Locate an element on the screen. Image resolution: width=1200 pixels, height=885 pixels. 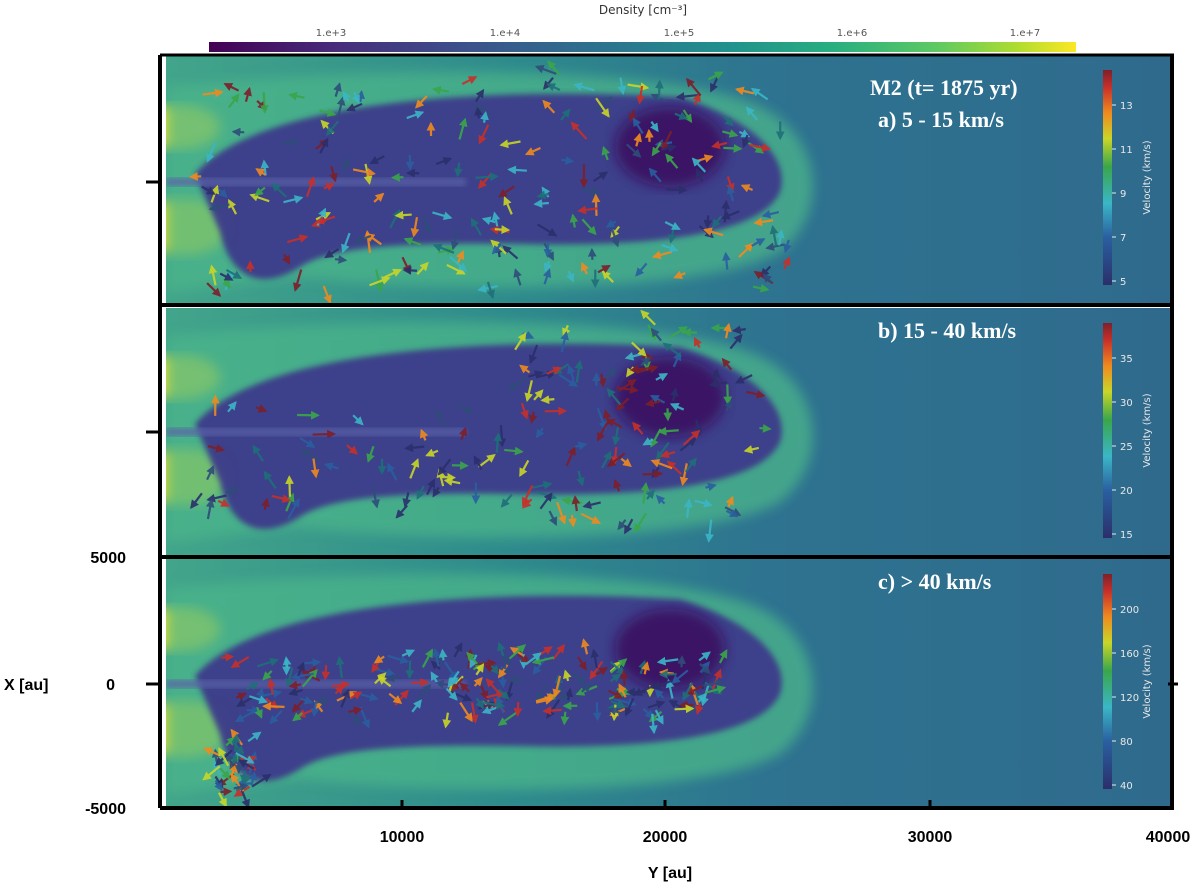
velocity-tick-label: 9 is located at coordinates (1123, 194).